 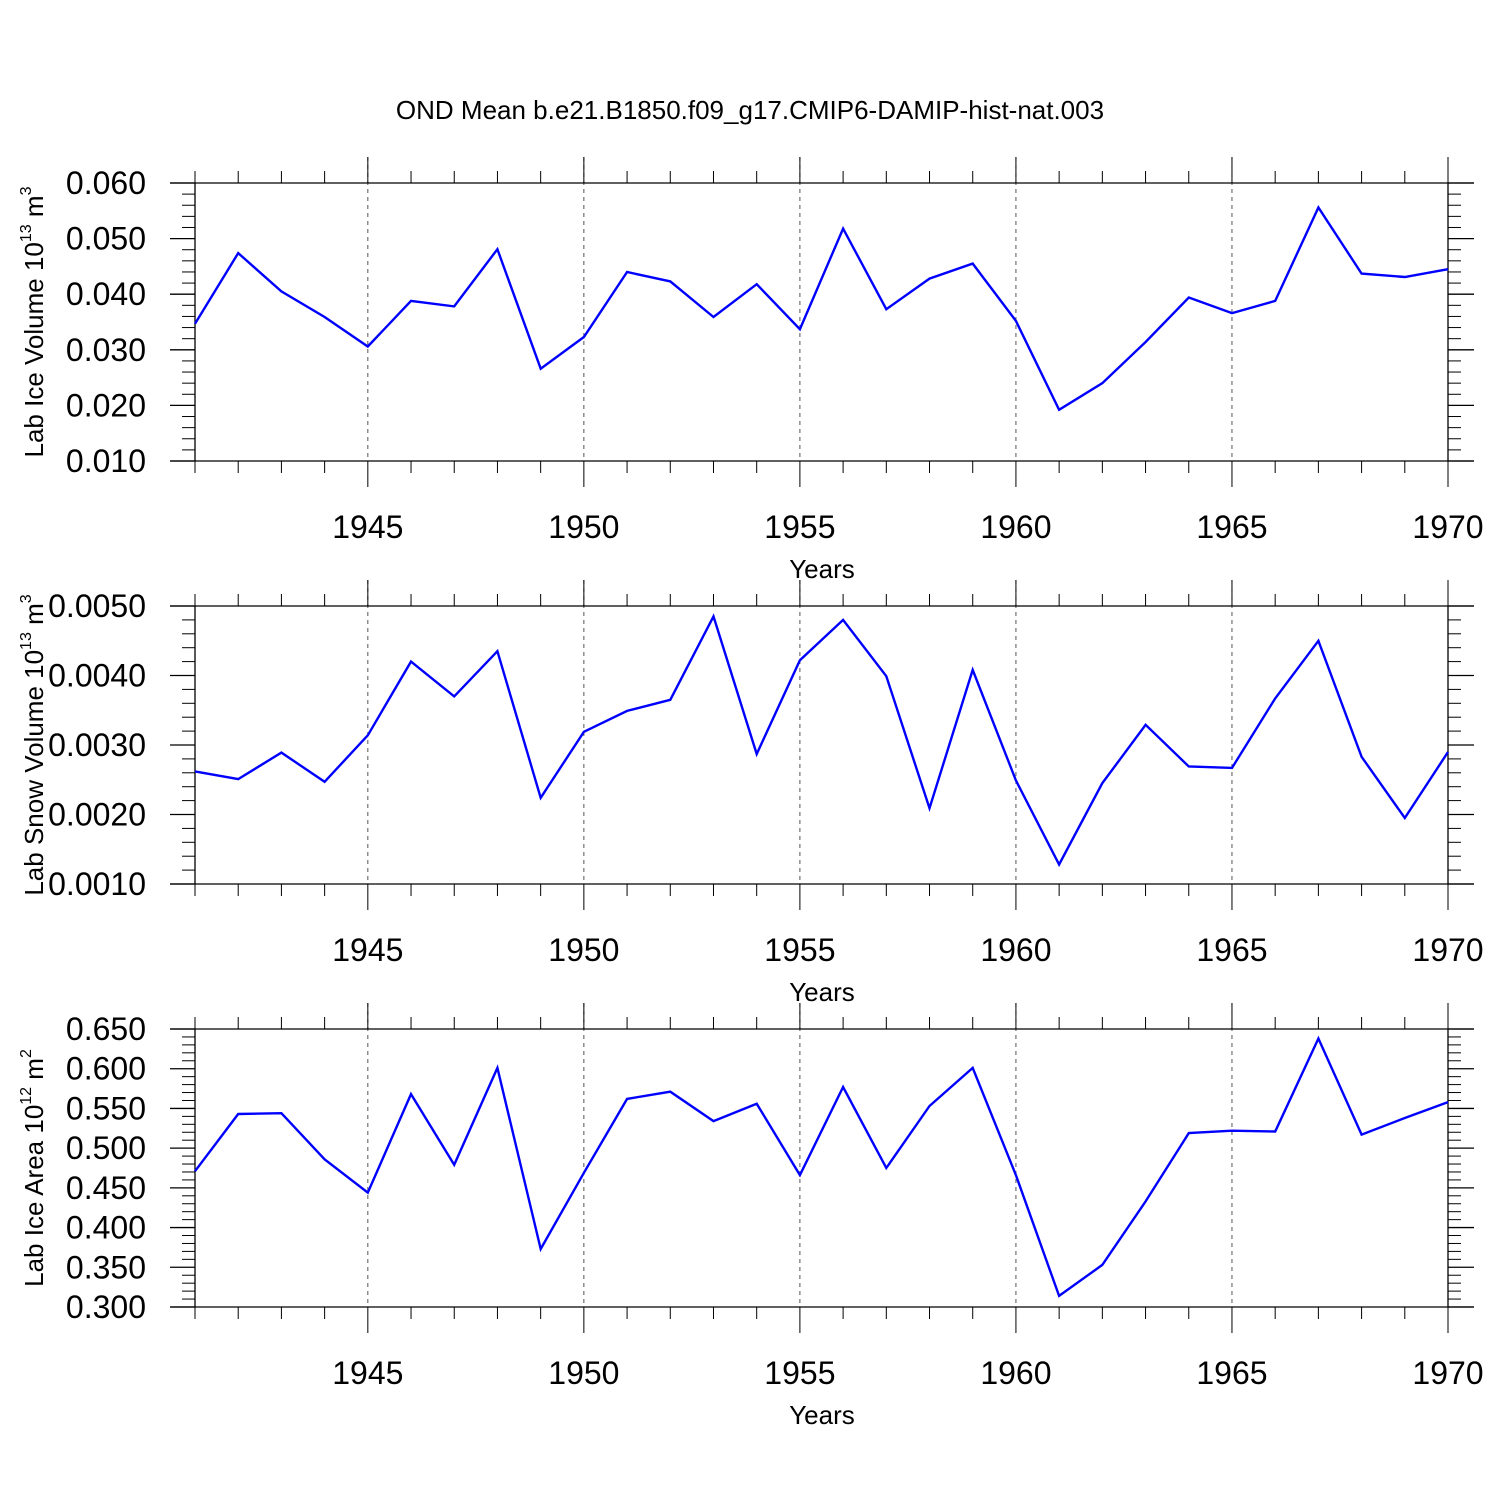 I want to click on y-tick-label: 0.0030, so click(x=97, y=745).